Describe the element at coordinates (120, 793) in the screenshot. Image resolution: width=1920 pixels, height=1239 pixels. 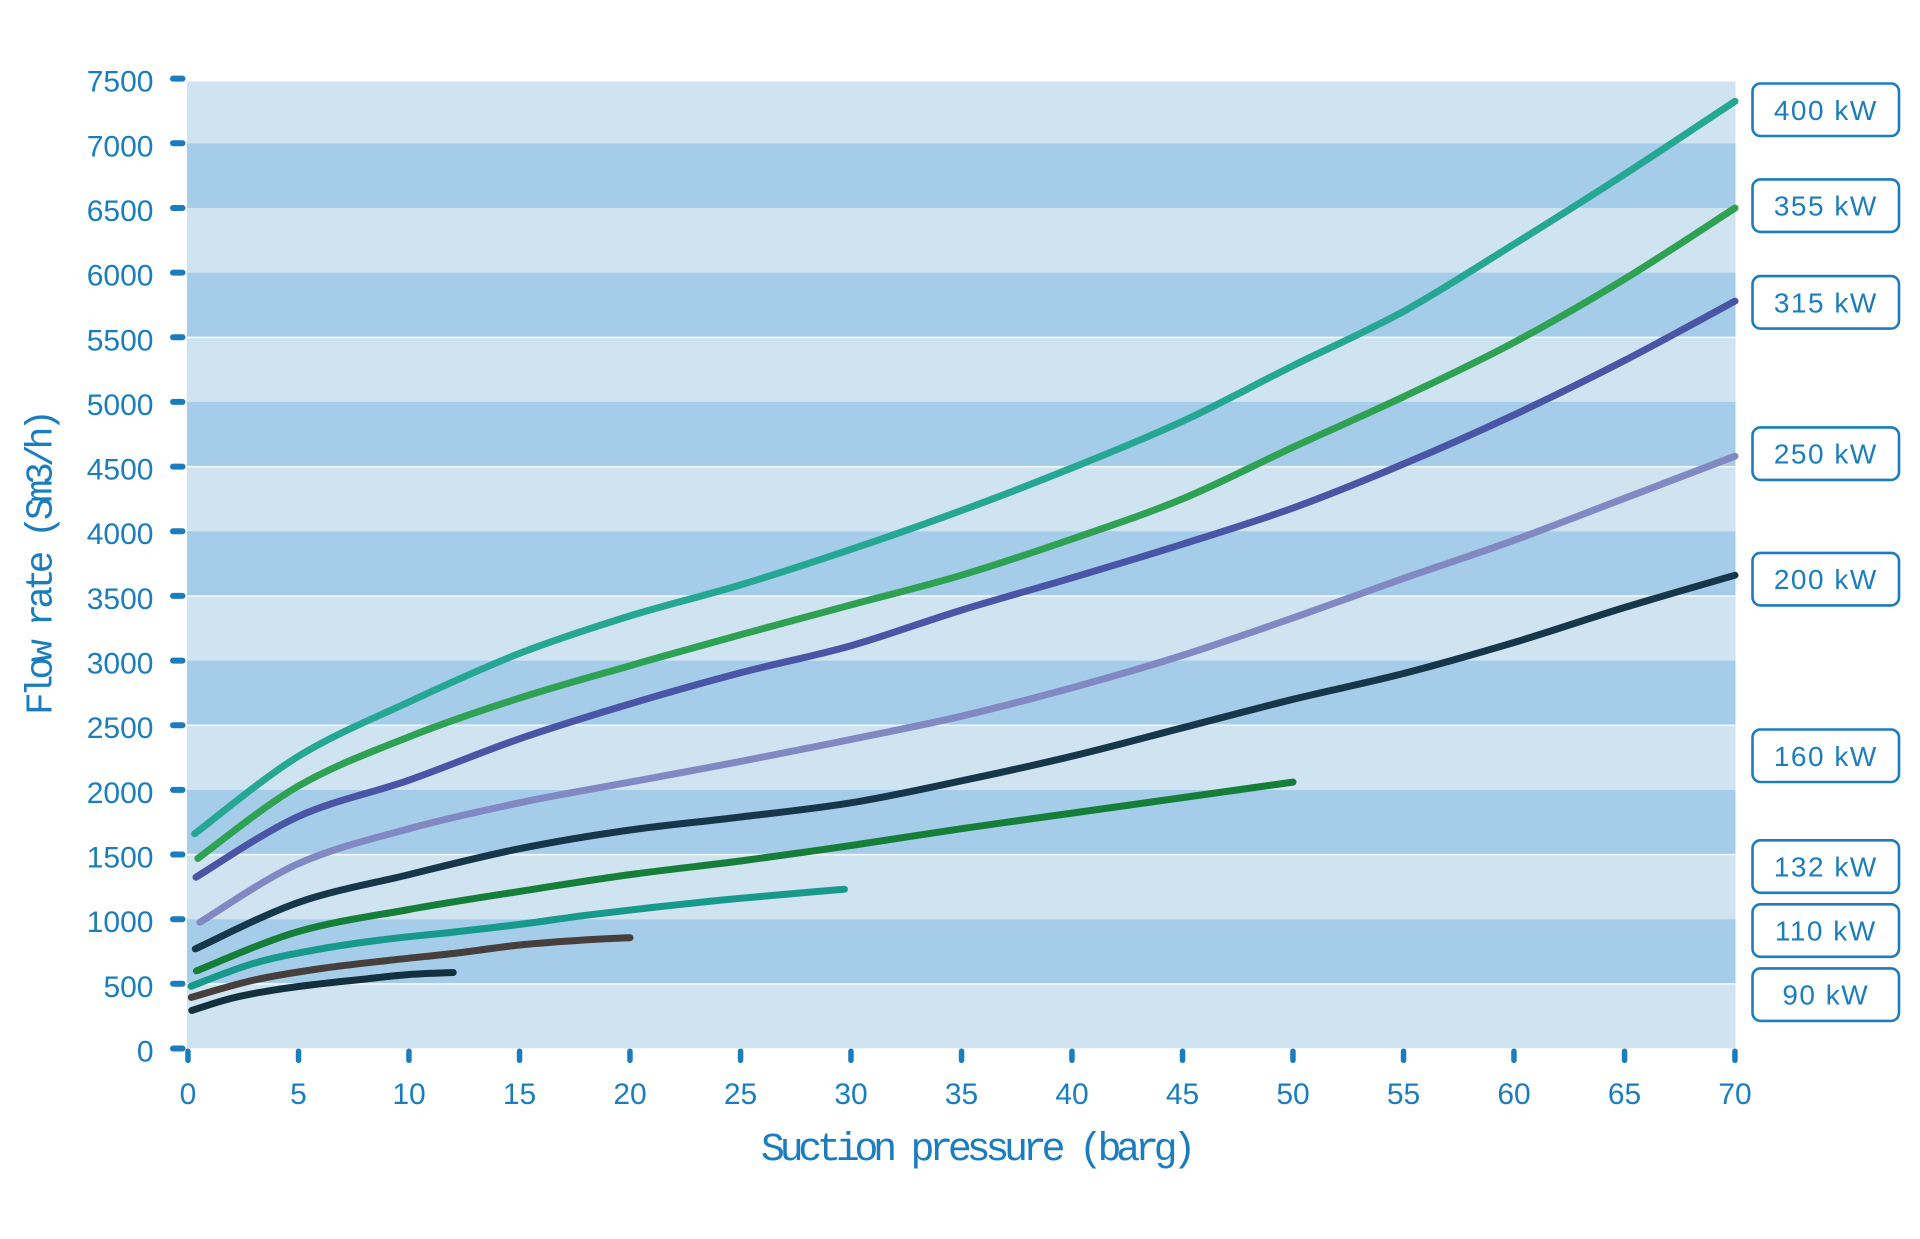
I see `svg-text: 2000` at that location.